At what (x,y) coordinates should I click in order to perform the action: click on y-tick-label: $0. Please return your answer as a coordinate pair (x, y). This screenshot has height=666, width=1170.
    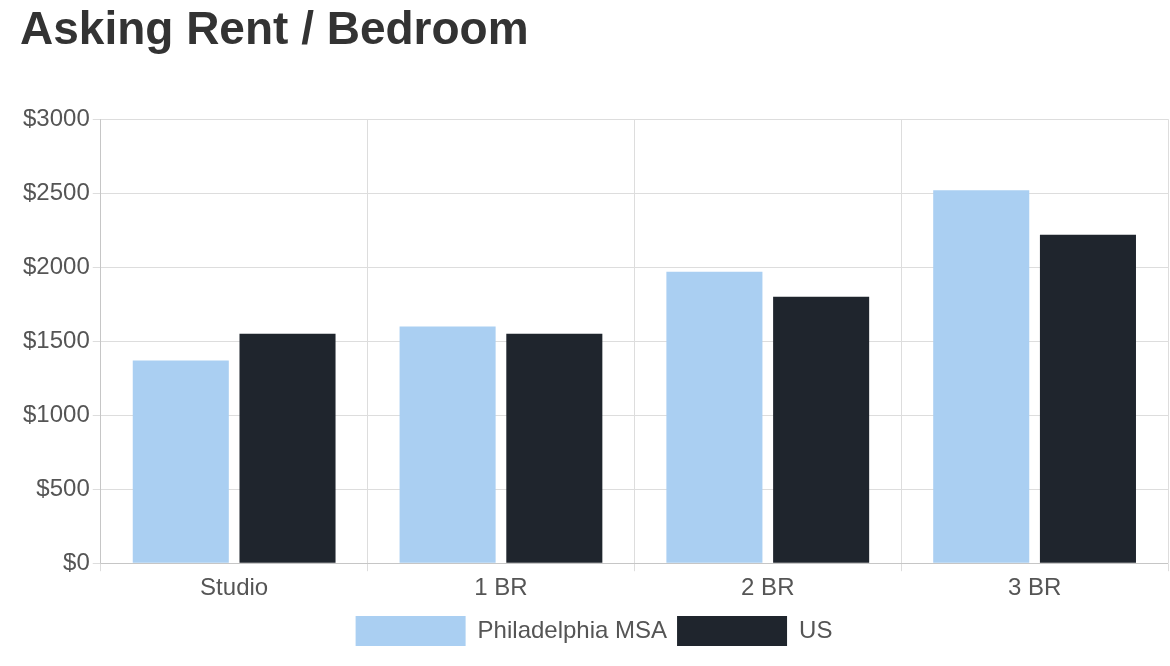
    Looking at the image, I should click on (76, 561).